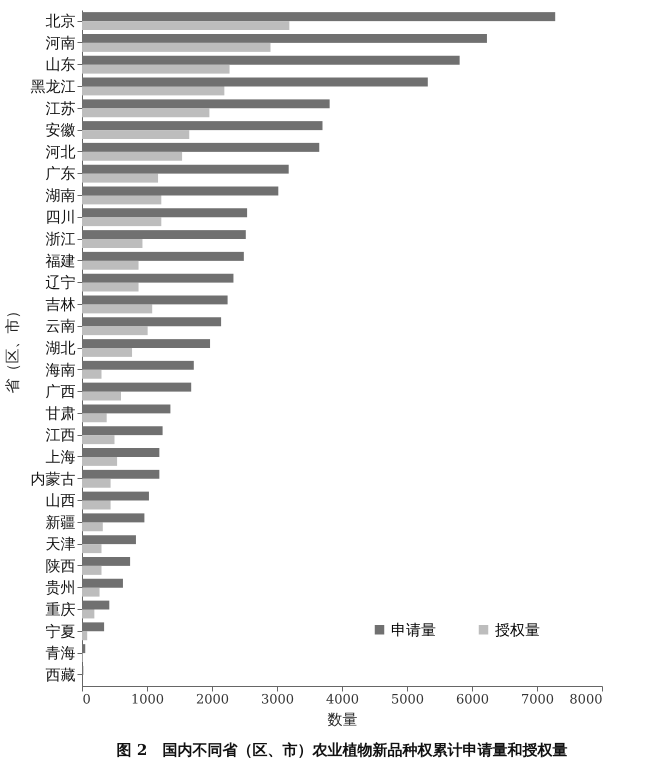  Describe the element at coordinates (61, 43) in the screenshot. I see `y-tick-label: 河南` at that location.